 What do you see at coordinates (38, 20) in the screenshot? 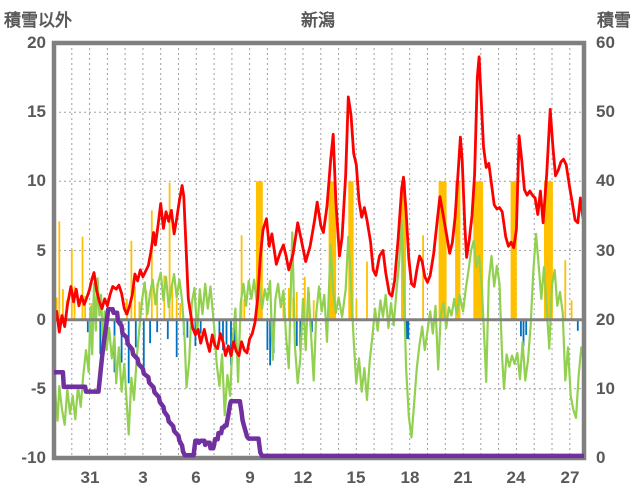
I see `left-axis-title: 積雪以外` at bounding box center [38, 20].